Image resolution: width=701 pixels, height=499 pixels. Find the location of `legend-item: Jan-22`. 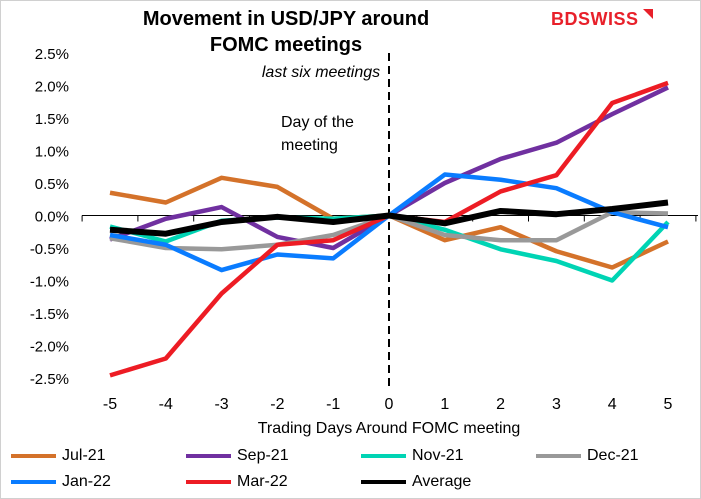

legend-item: Jan-22 is located at coordinates (61, 482).